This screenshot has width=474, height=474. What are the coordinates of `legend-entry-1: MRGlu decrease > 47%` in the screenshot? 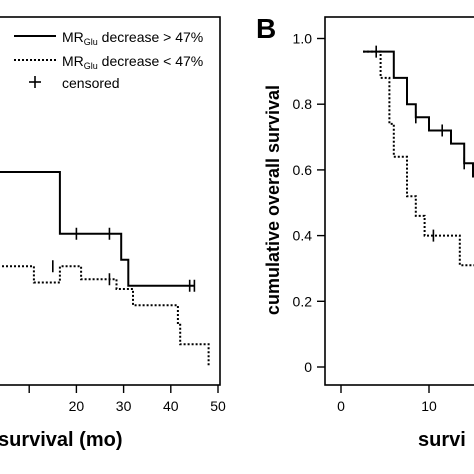 It's located at (132, 38).